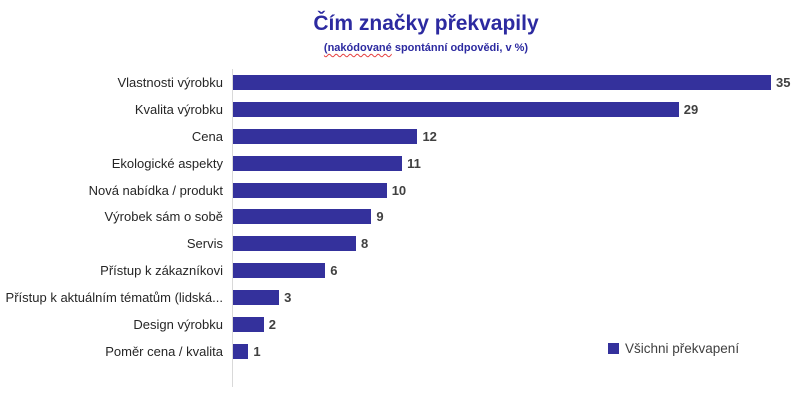 This screenshot has height=400, width=800. Describe the element at coordinates (178, 324) in the screenshot. I see `category-label: Design výrobku` at that location.